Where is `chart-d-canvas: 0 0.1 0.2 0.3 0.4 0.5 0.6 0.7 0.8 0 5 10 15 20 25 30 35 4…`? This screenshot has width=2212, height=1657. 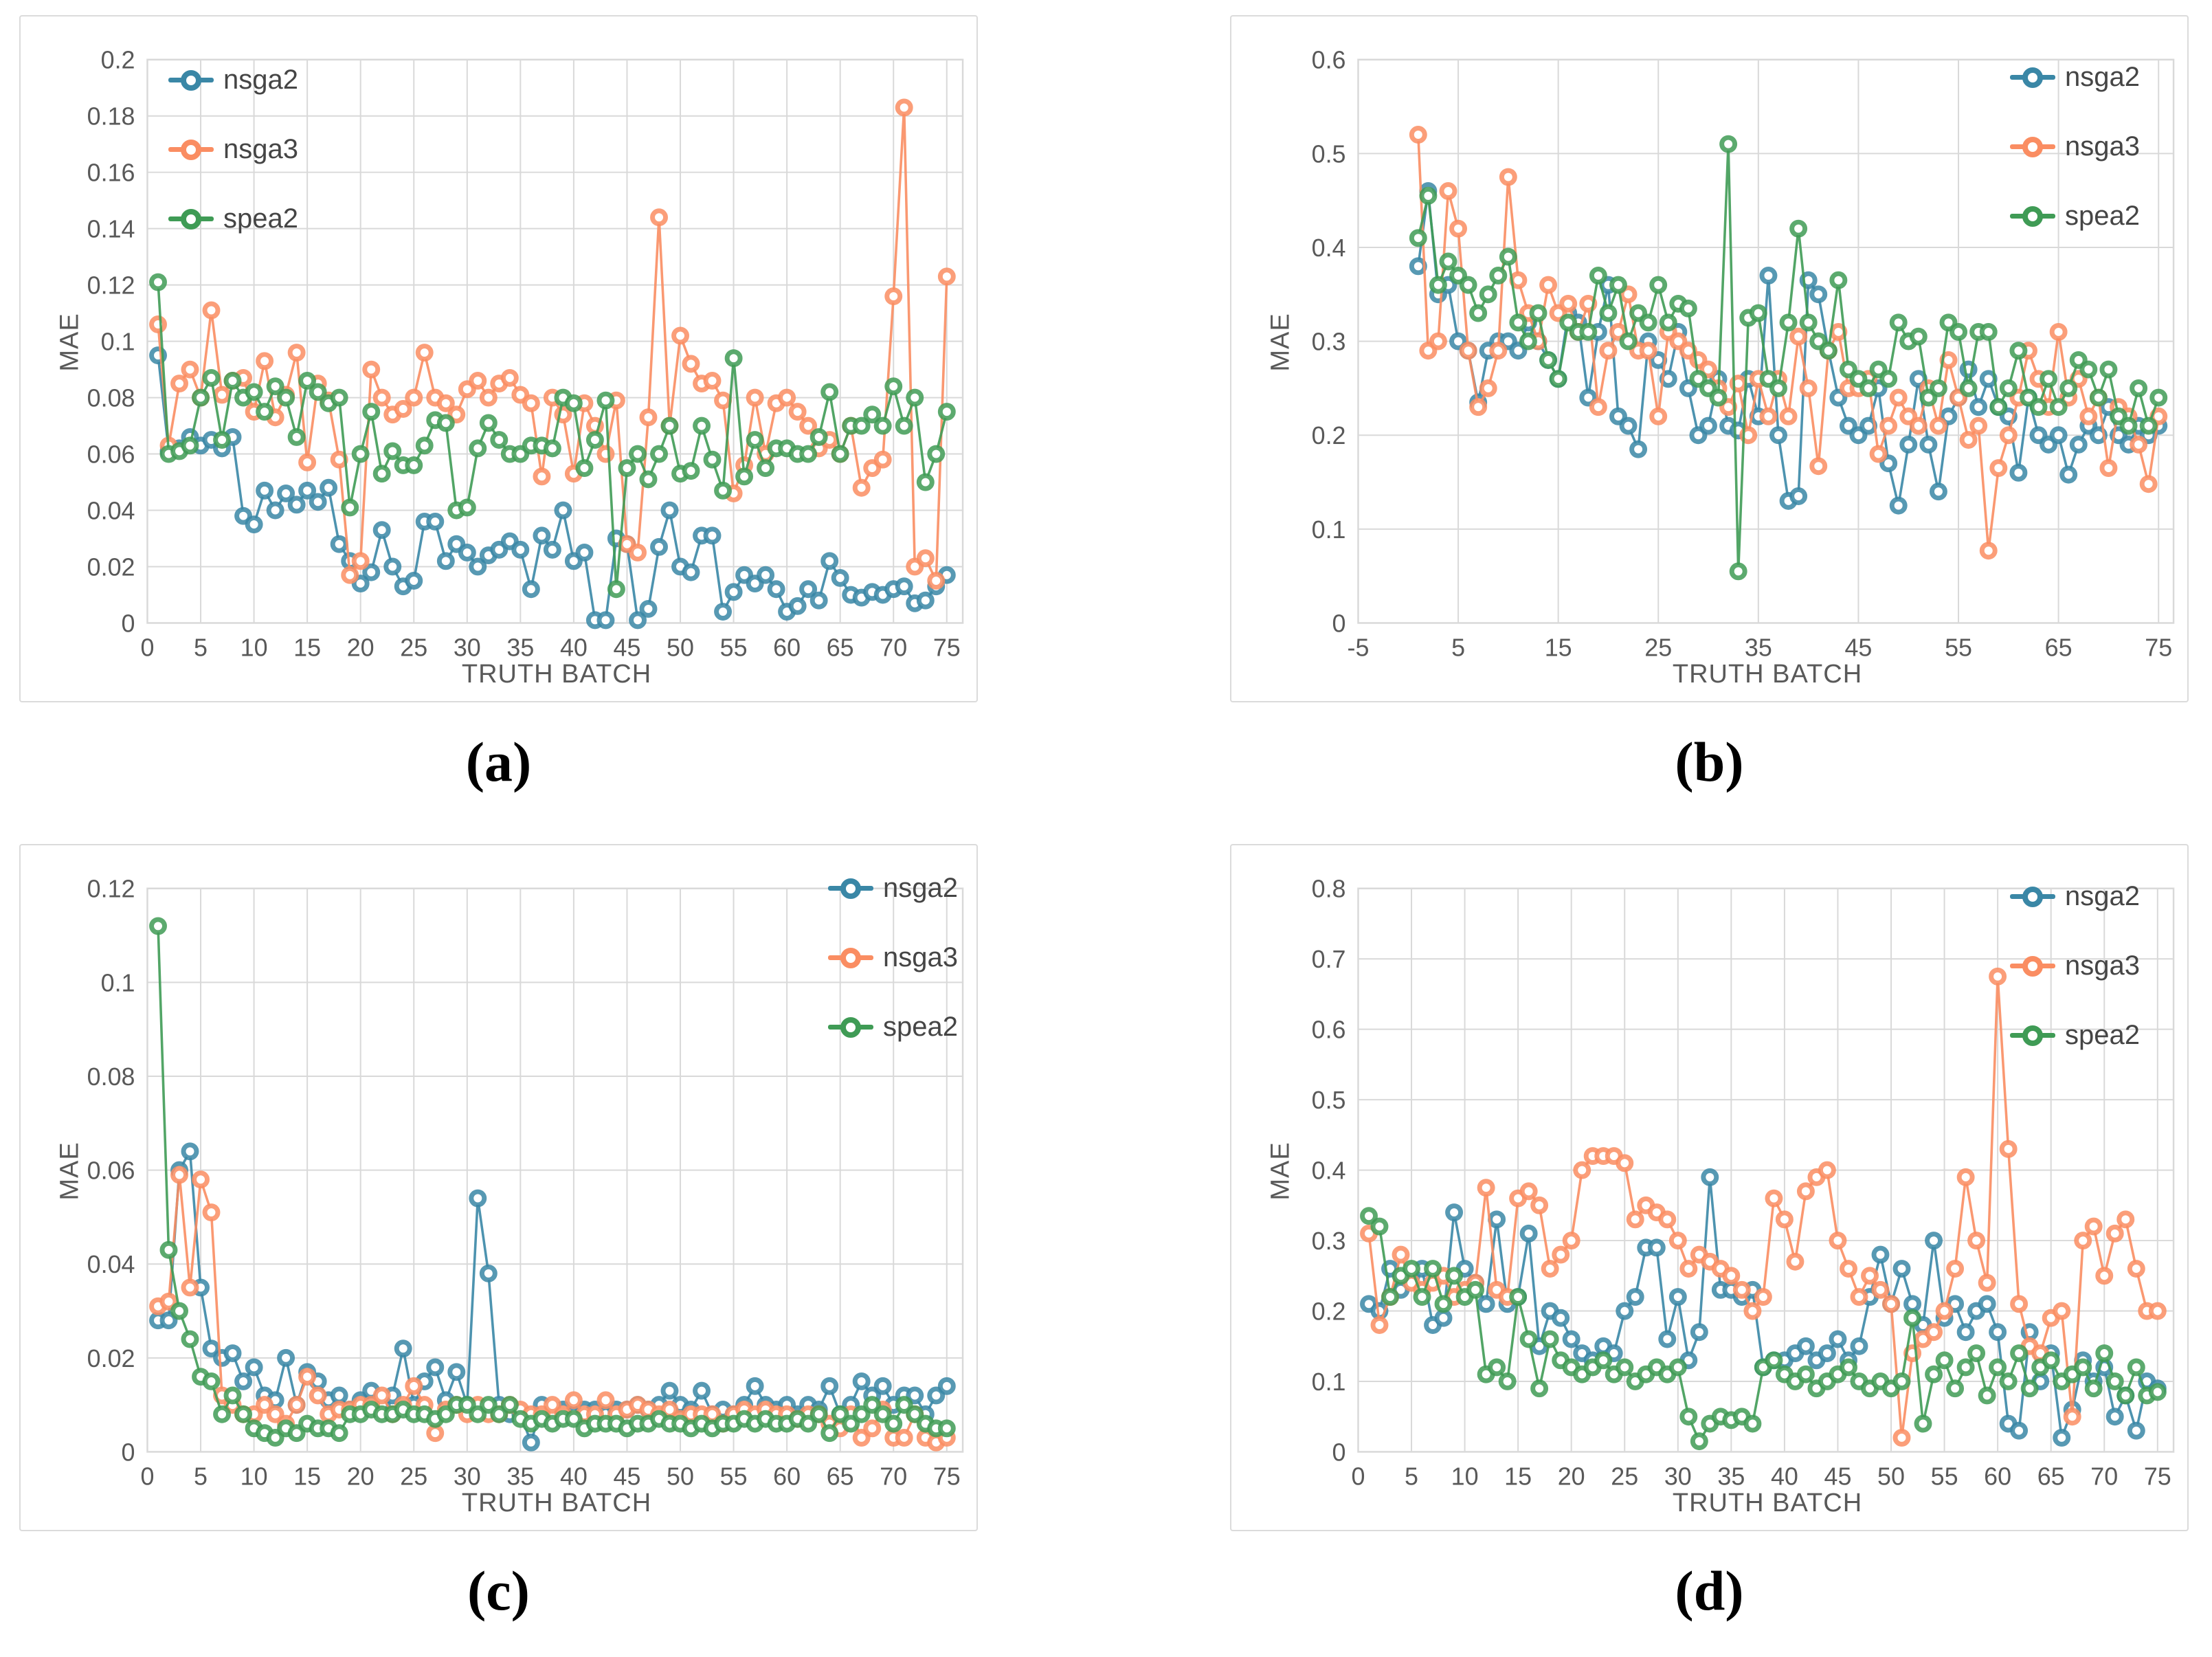
chart-d-canvas: 0 0.1 0.2 0.3 0.4 0.5 0.6 0.7 0.8 0 5 10 15 20 25 30 35 4… is located at coordinates (1743, 1183).